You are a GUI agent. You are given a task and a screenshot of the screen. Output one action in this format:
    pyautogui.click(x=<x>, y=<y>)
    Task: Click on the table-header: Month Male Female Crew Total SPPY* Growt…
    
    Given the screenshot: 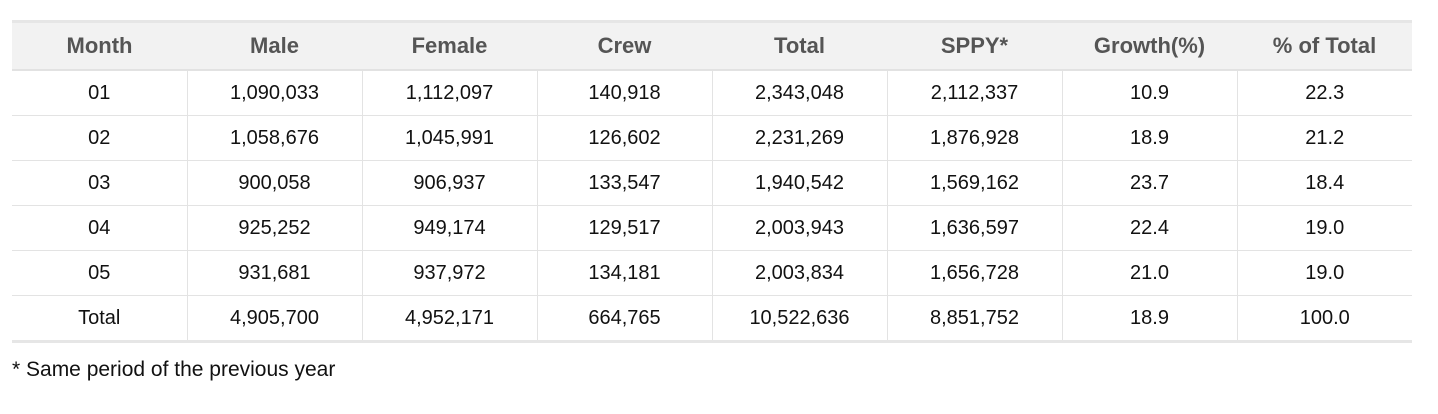 What is the action you would take?
    pyautogui.click(x=712, y=47)
    